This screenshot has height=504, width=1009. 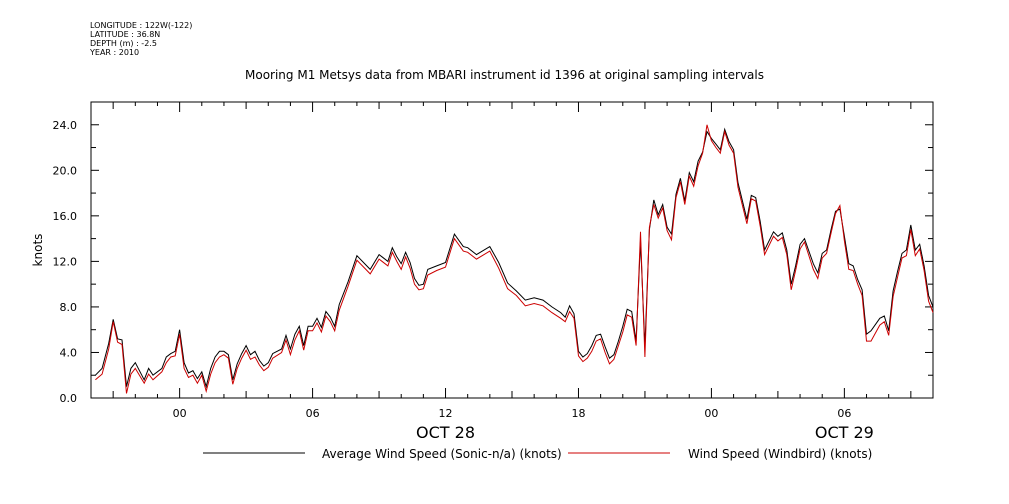 What do you see at coordinates (69, 398) in the screenshot?
I see `y-tick-label: 0.0` at bounding box center [69, 398].